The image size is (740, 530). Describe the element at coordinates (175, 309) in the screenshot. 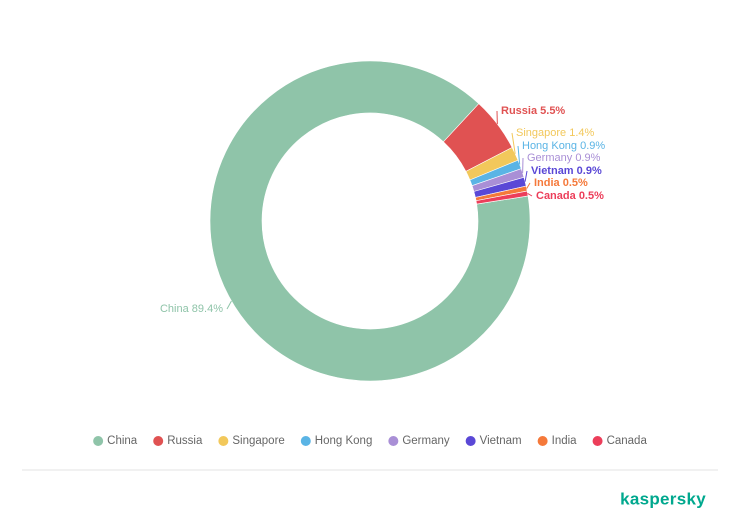

I see `data-label-name: China` at that location.